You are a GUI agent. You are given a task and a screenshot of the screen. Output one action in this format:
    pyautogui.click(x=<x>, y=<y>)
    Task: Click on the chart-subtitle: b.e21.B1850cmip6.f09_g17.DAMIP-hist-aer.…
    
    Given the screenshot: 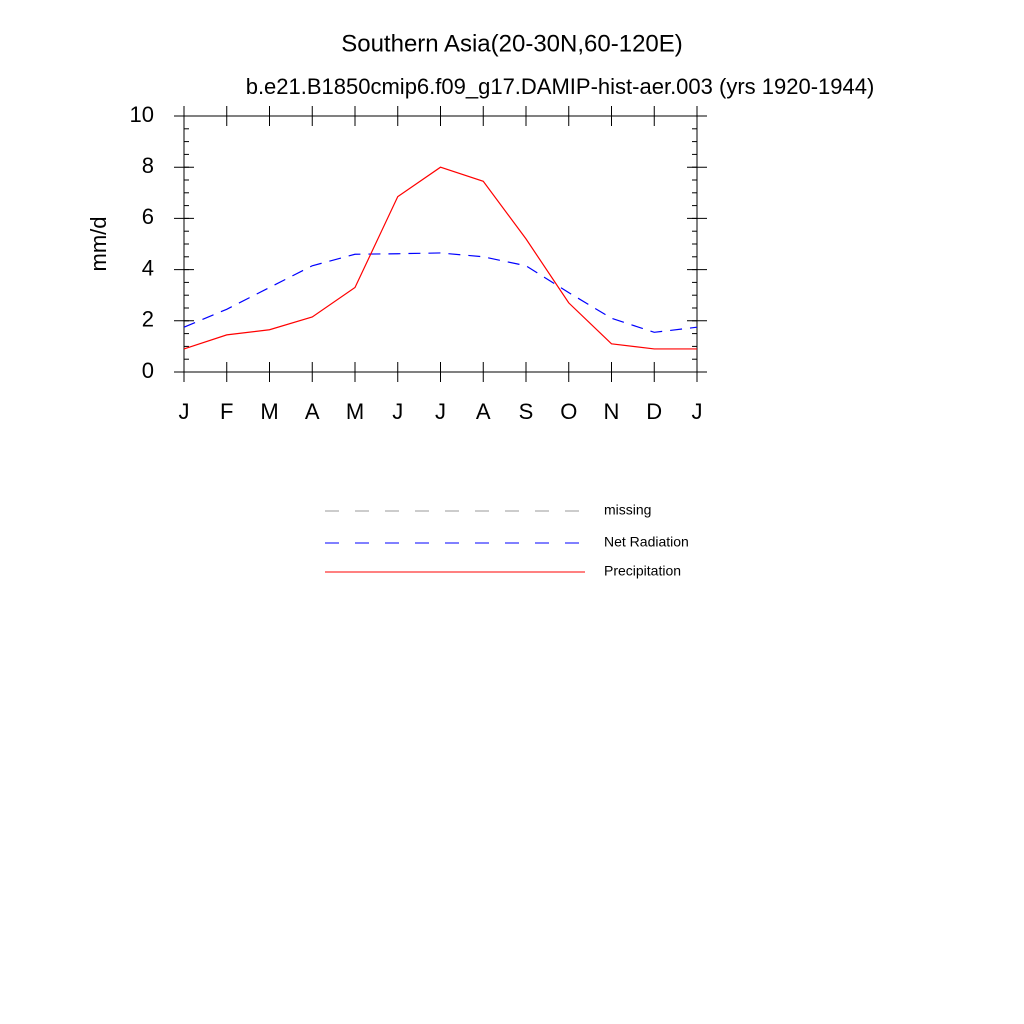 What is the action you would take?
    pyautogui.click(x=560, y=86)
    